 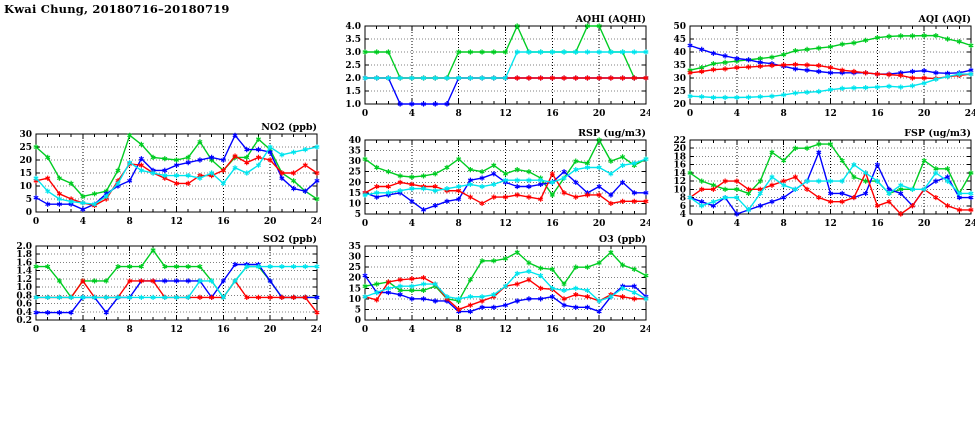 I want to click on series-series4-fsp, so click(x=830, y=187).